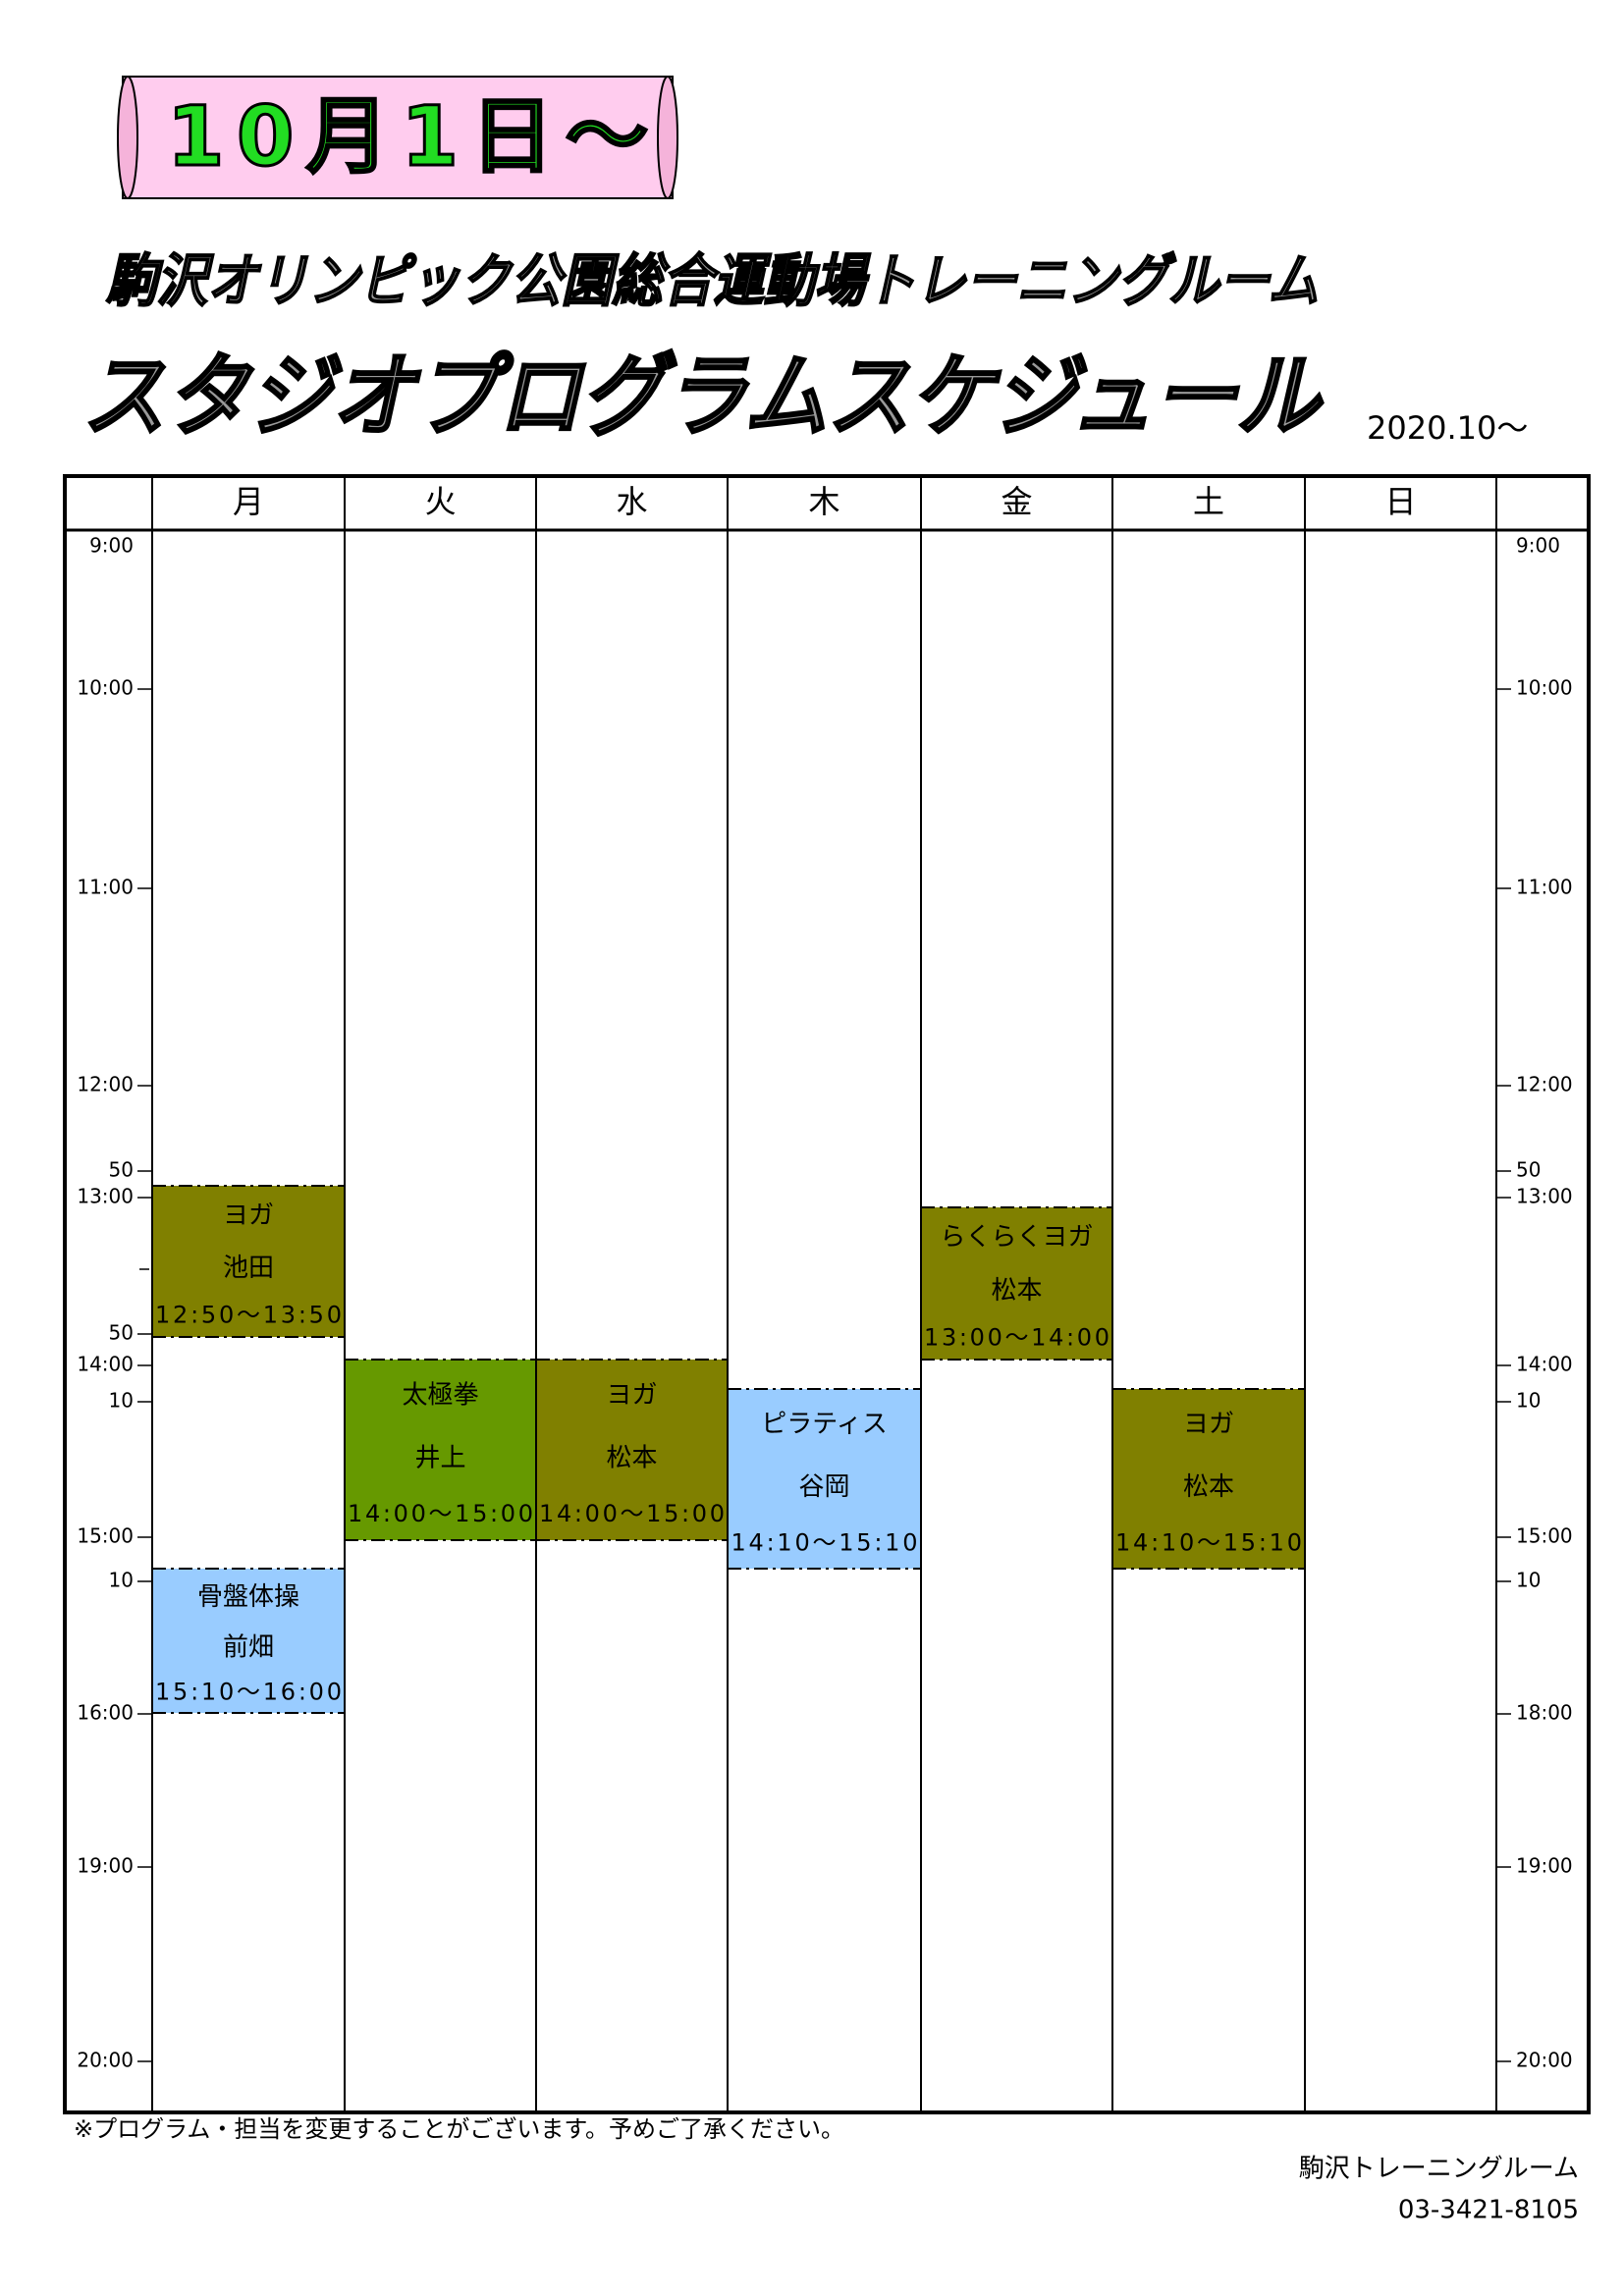 The height and width of the screenshot is (2296, 1624). I want to click on day-header: 金, so click(1016, 502).